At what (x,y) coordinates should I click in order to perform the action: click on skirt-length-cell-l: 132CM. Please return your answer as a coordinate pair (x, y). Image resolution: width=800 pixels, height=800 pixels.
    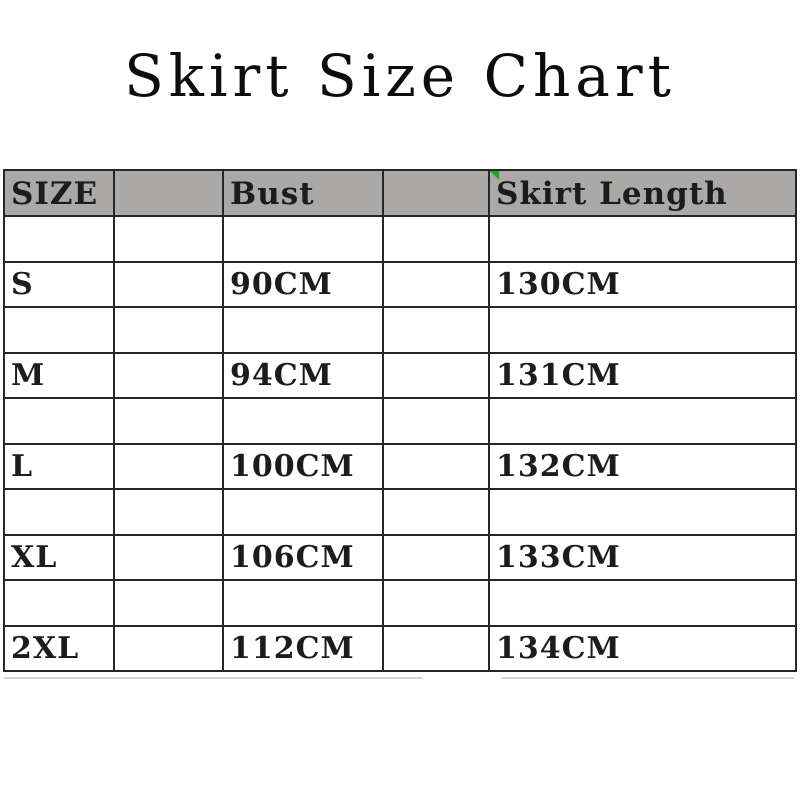
    Looking at the image, I should click on (642, 466).